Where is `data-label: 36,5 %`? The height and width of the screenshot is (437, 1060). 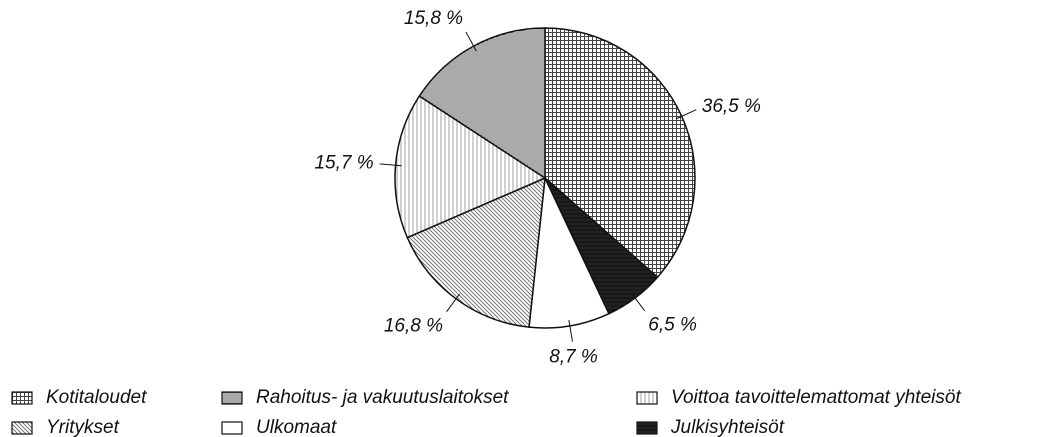
data-label: 36,5 % is located at coordinates (731, 106).